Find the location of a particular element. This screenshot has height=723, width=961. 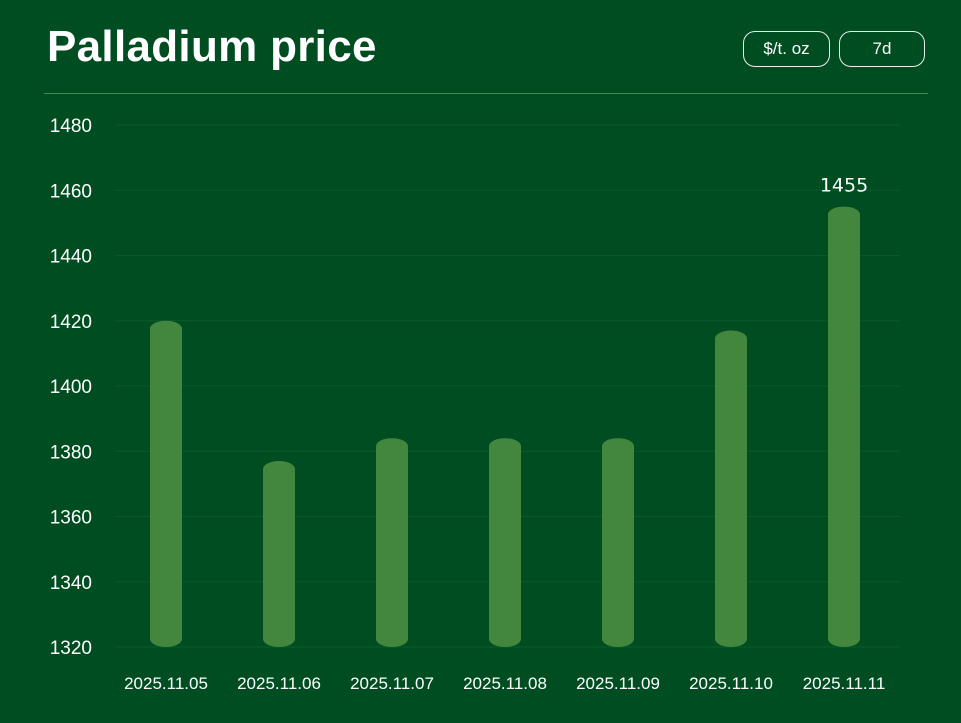

bar-2025.11.11 is located at coordinates (844, 426).